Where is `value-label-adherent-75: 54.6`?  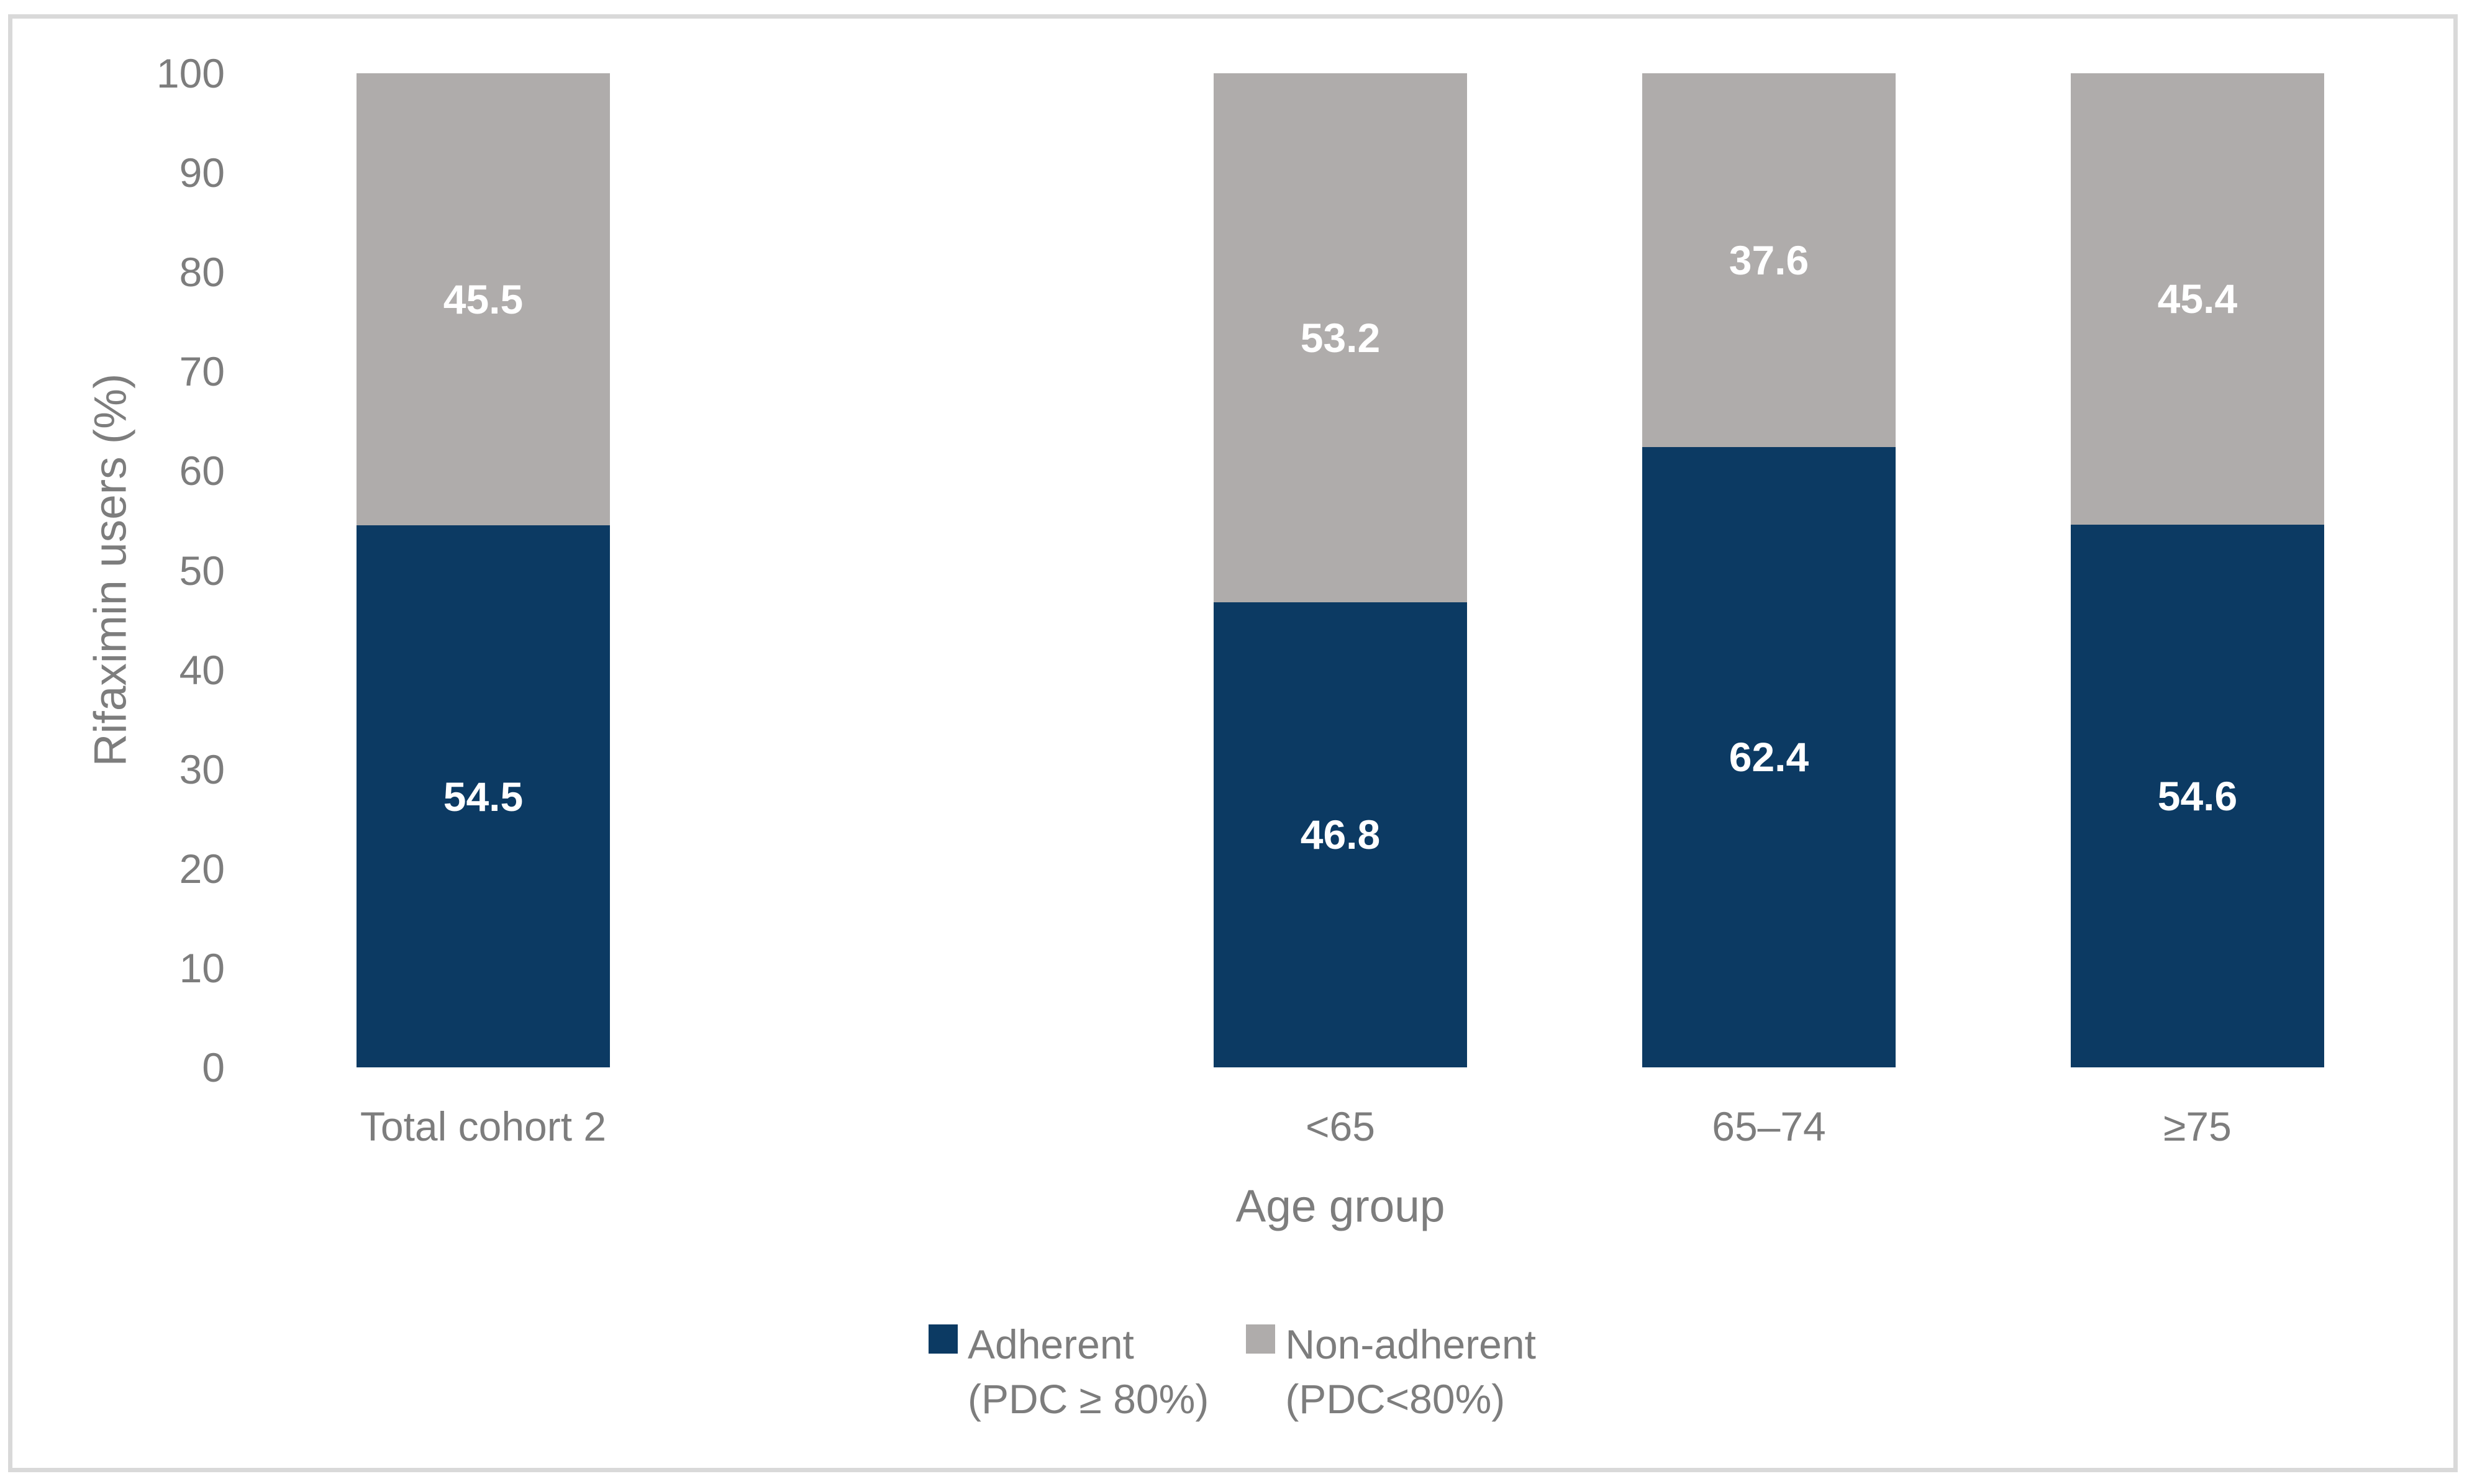 value-label-adherent-75: 54.6 is located at coordinates (2197, 795).